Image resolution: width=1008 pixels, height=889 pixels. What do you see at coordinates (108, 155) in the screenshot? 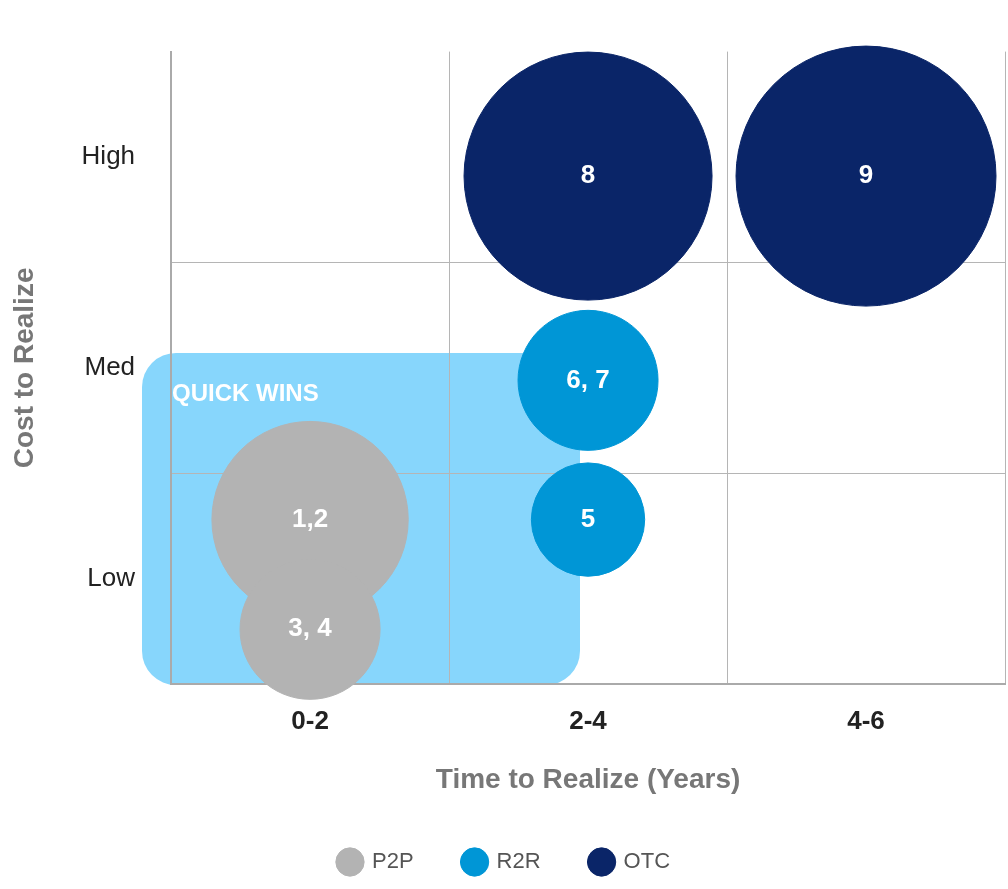
I see `category-label: High` at bounding box center [108, 155].